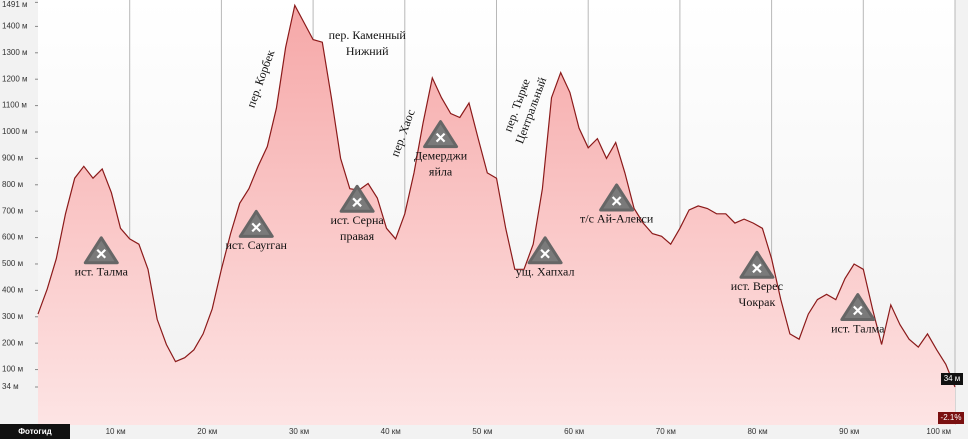 This screenshot has height=439, width=968. Describe the element at coordinates (12, 237) in the screenshot. I see `y-tick-label: 600 м` at that location.